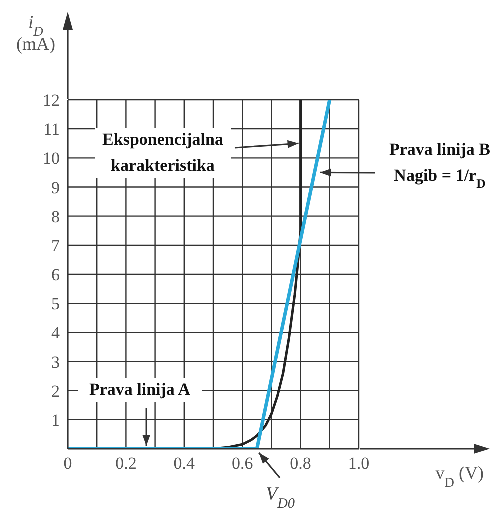 This screenshot has width=504, height=512. Describe the element at coordinates (56, 362) in the screenshot. I see `y-tick-label: 3` at that location.